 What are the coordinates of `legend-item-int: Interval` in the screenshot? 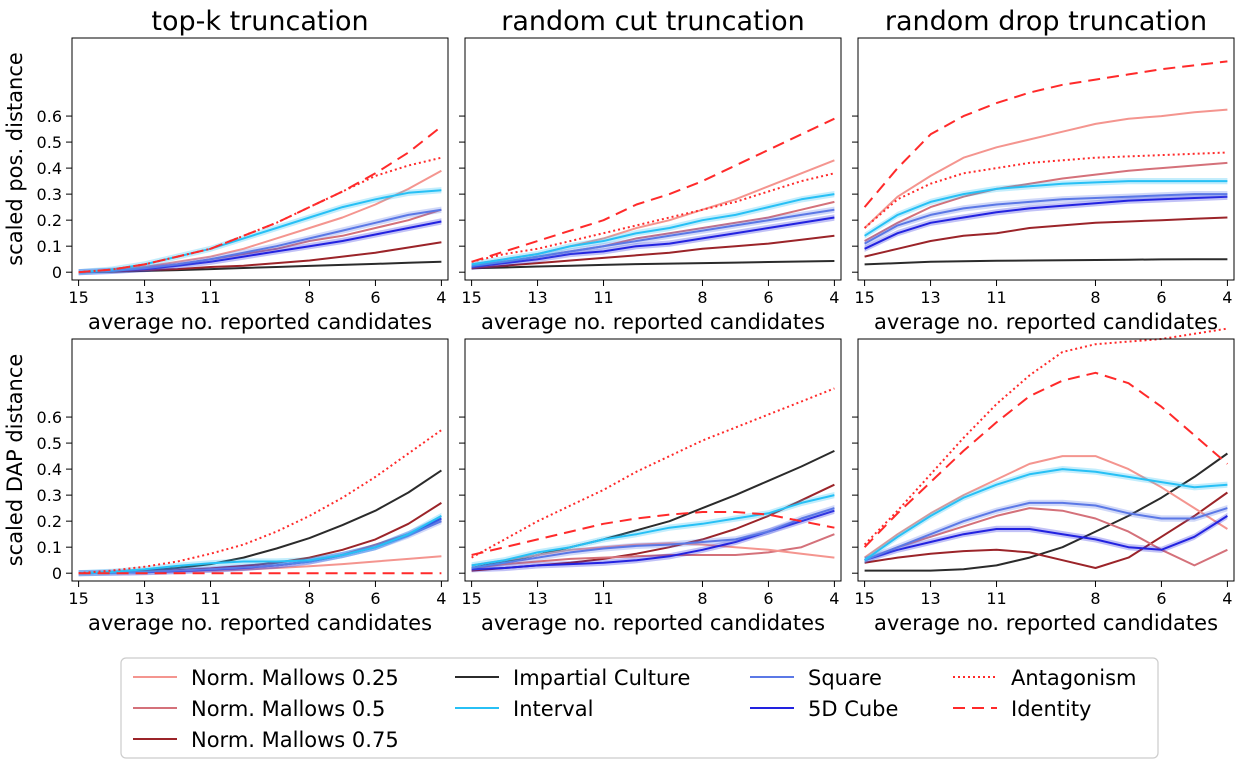 It's located at (524, 709).